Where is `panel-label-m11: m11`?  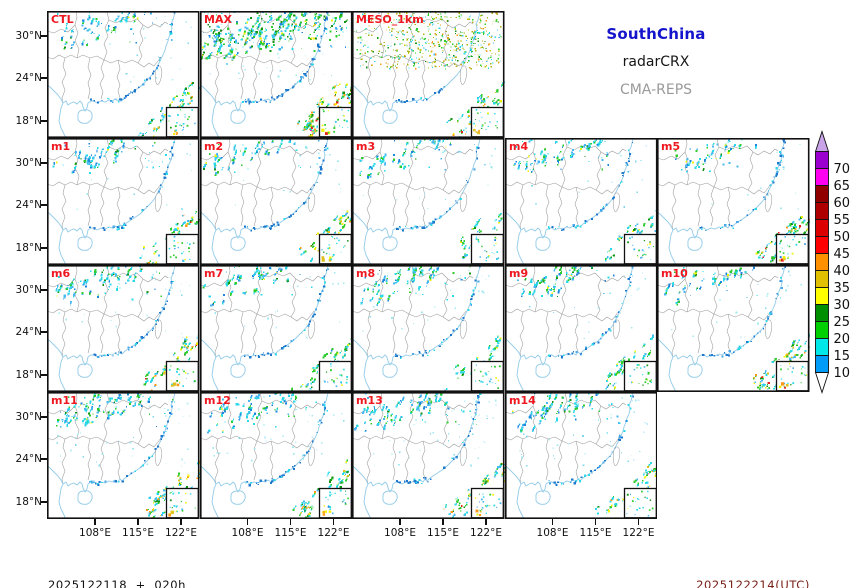 panel-label-m11: m11 is located at coordinates (64, 400).